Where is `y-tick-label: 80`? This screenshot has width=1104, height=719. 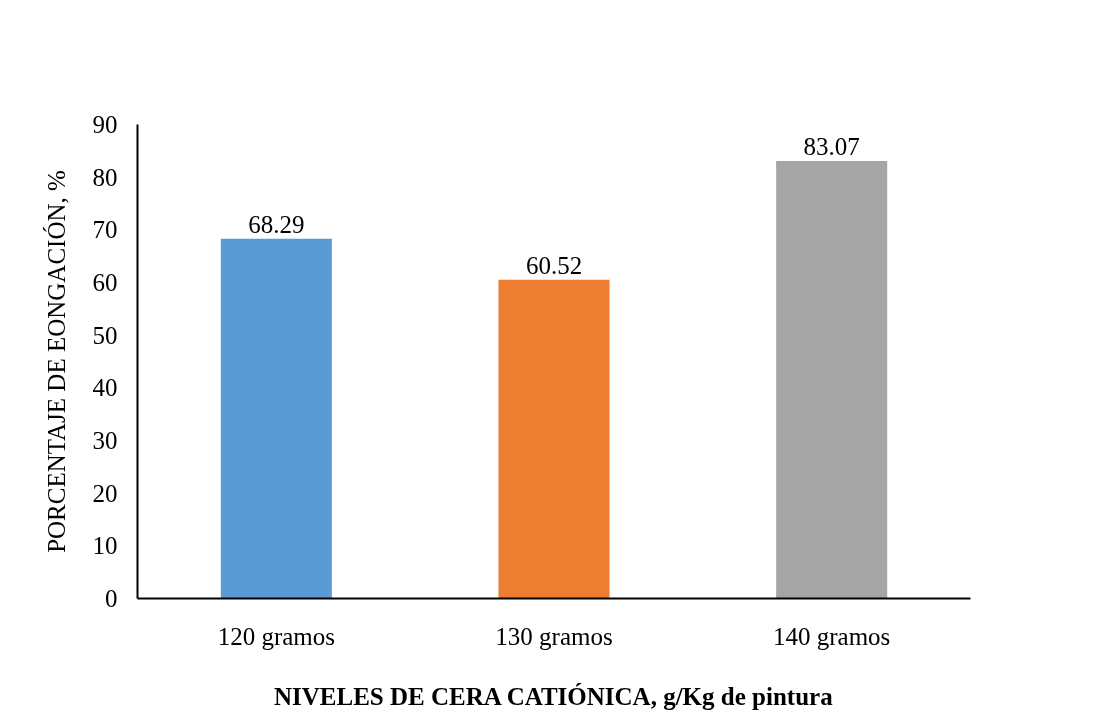
y-tick-label: 80 is located at coordinates (105, 177).